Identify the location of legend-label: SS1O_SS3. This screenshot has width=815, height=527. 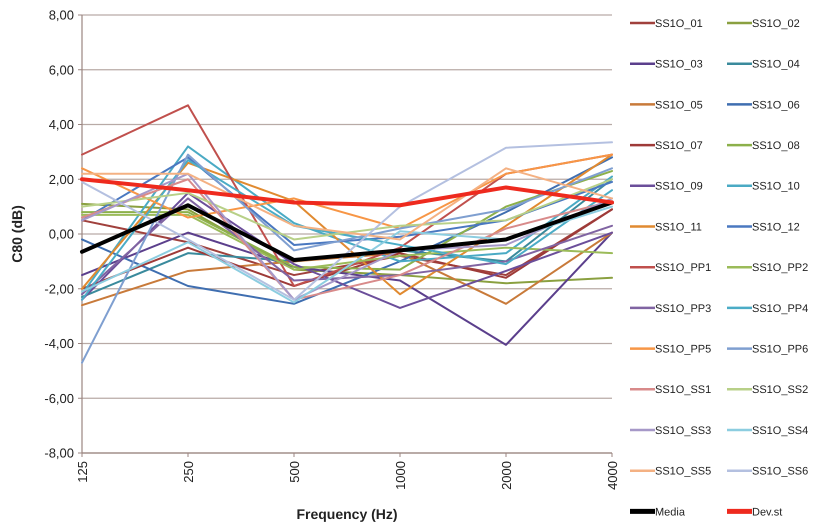
(683, 430).